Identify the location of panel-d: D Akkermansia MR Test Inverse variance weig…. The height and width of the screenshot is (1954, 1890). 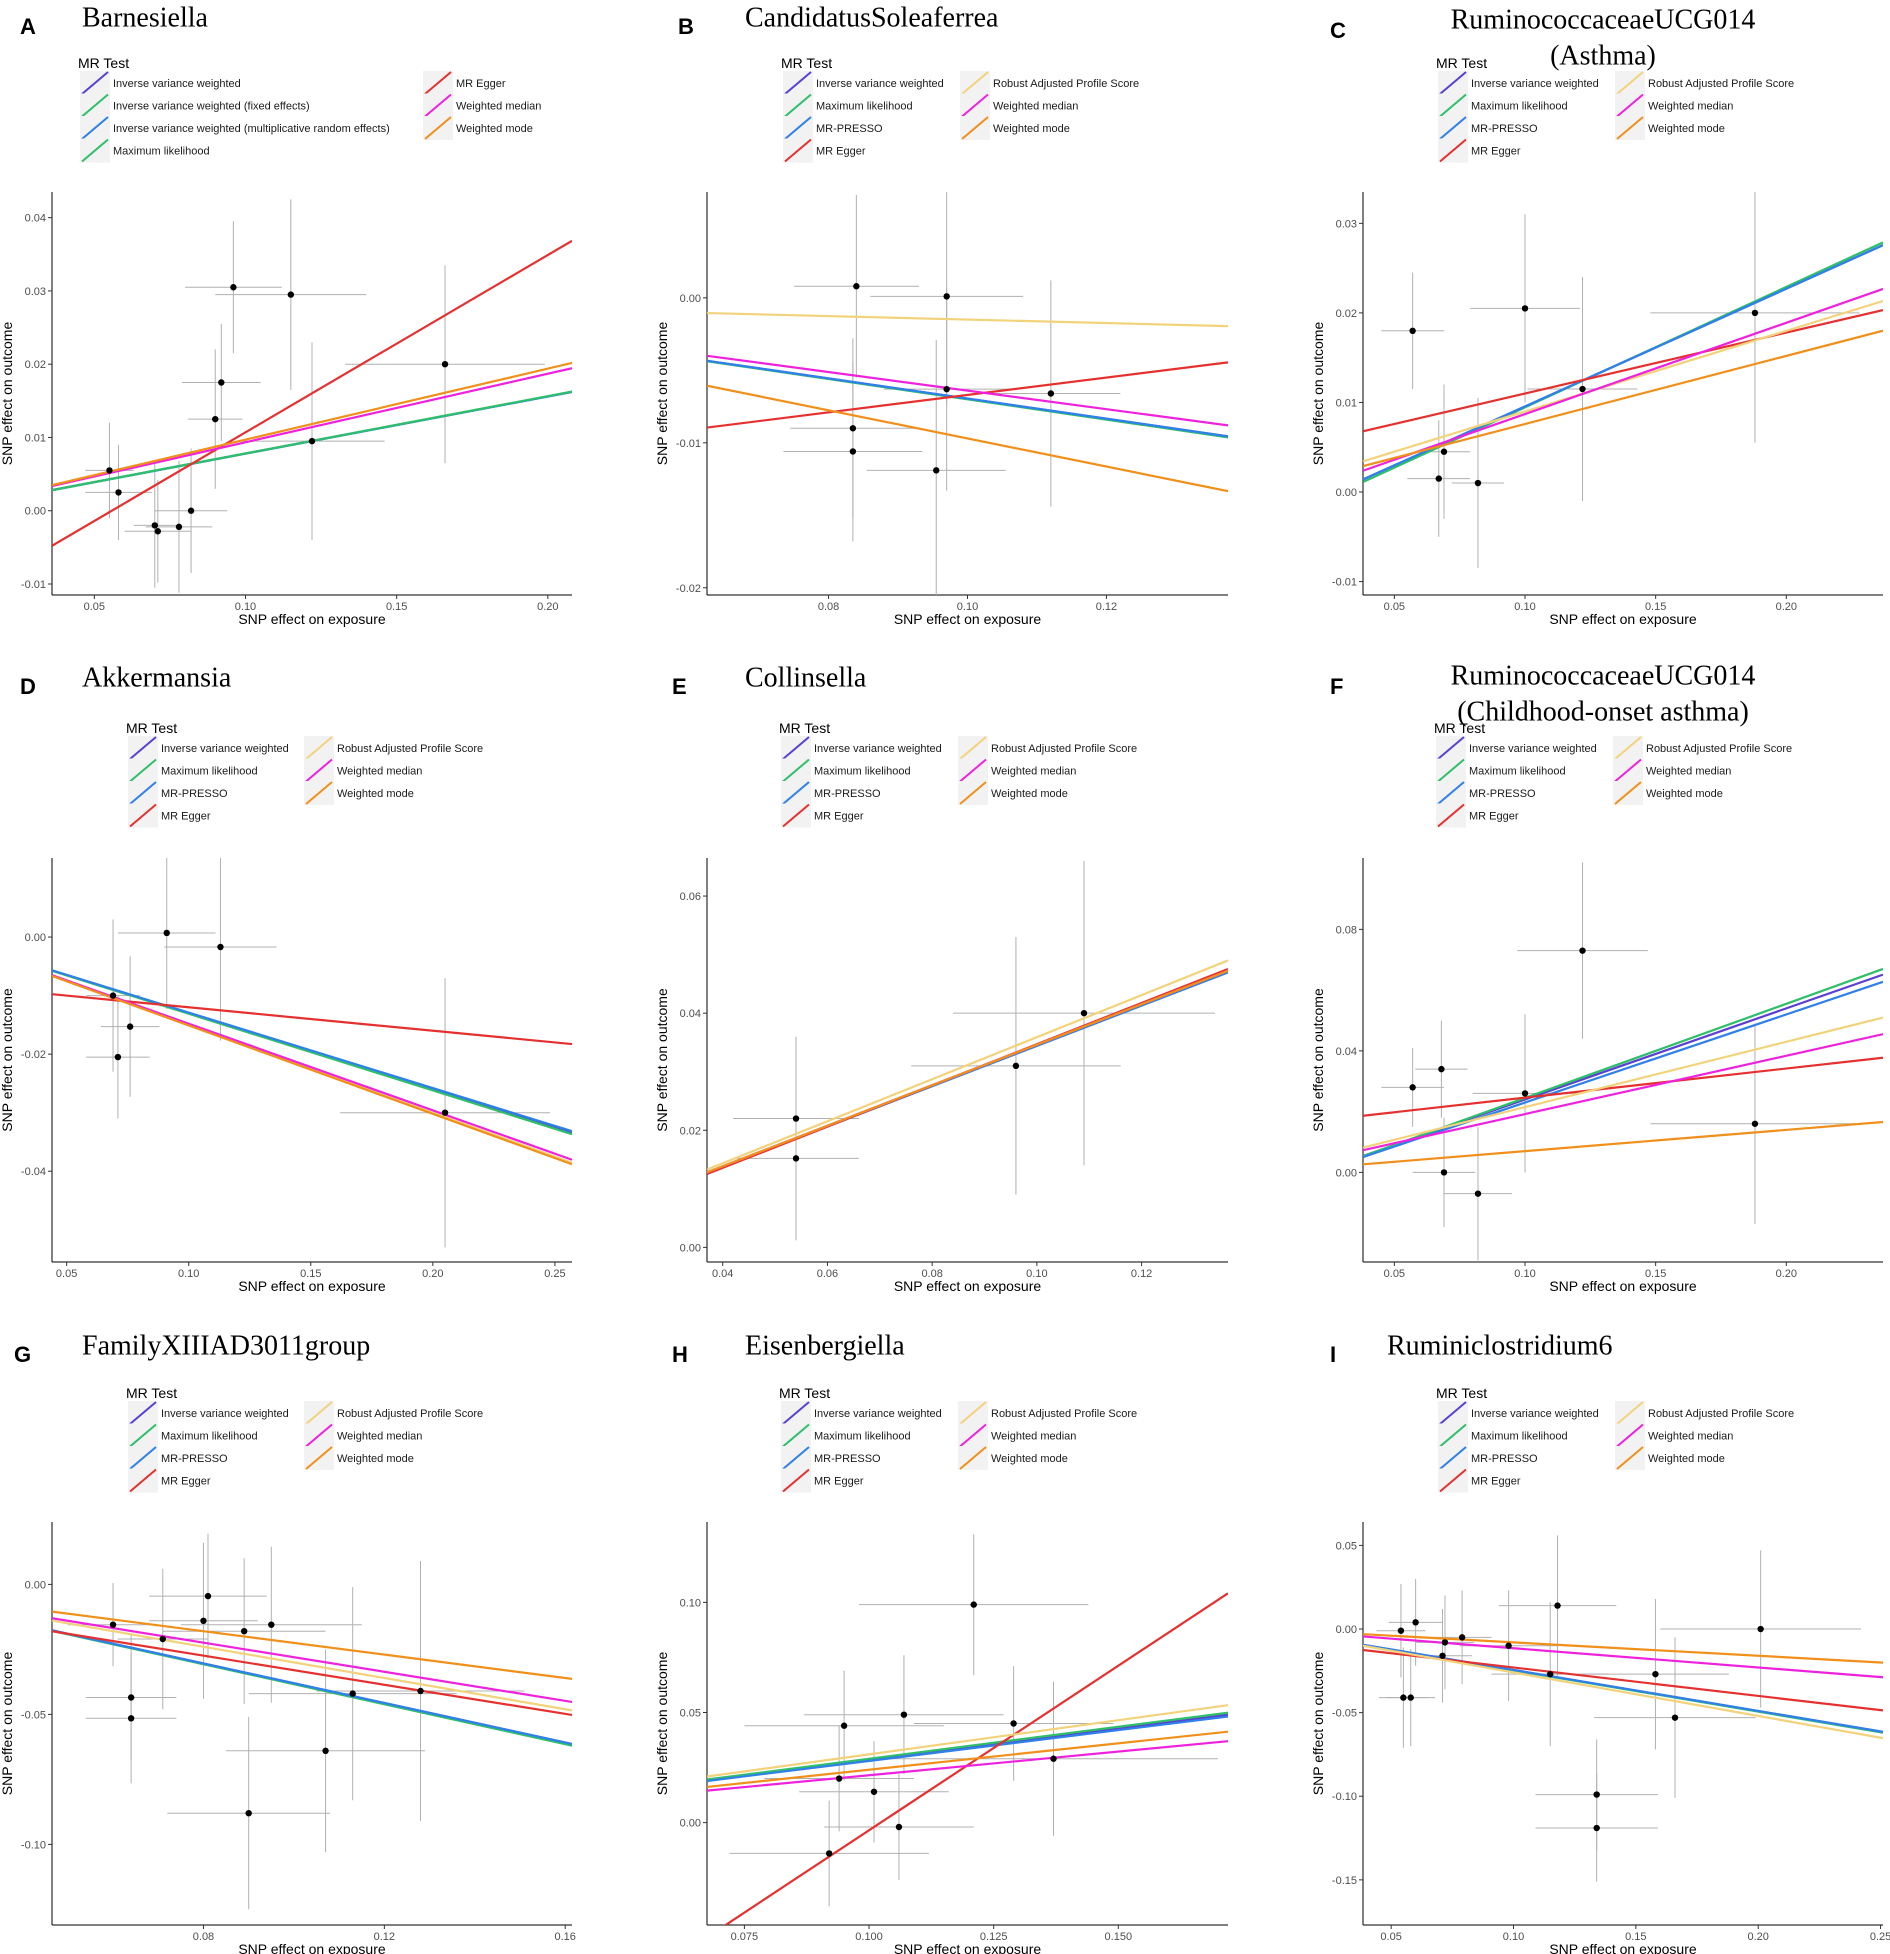
(286, 978).